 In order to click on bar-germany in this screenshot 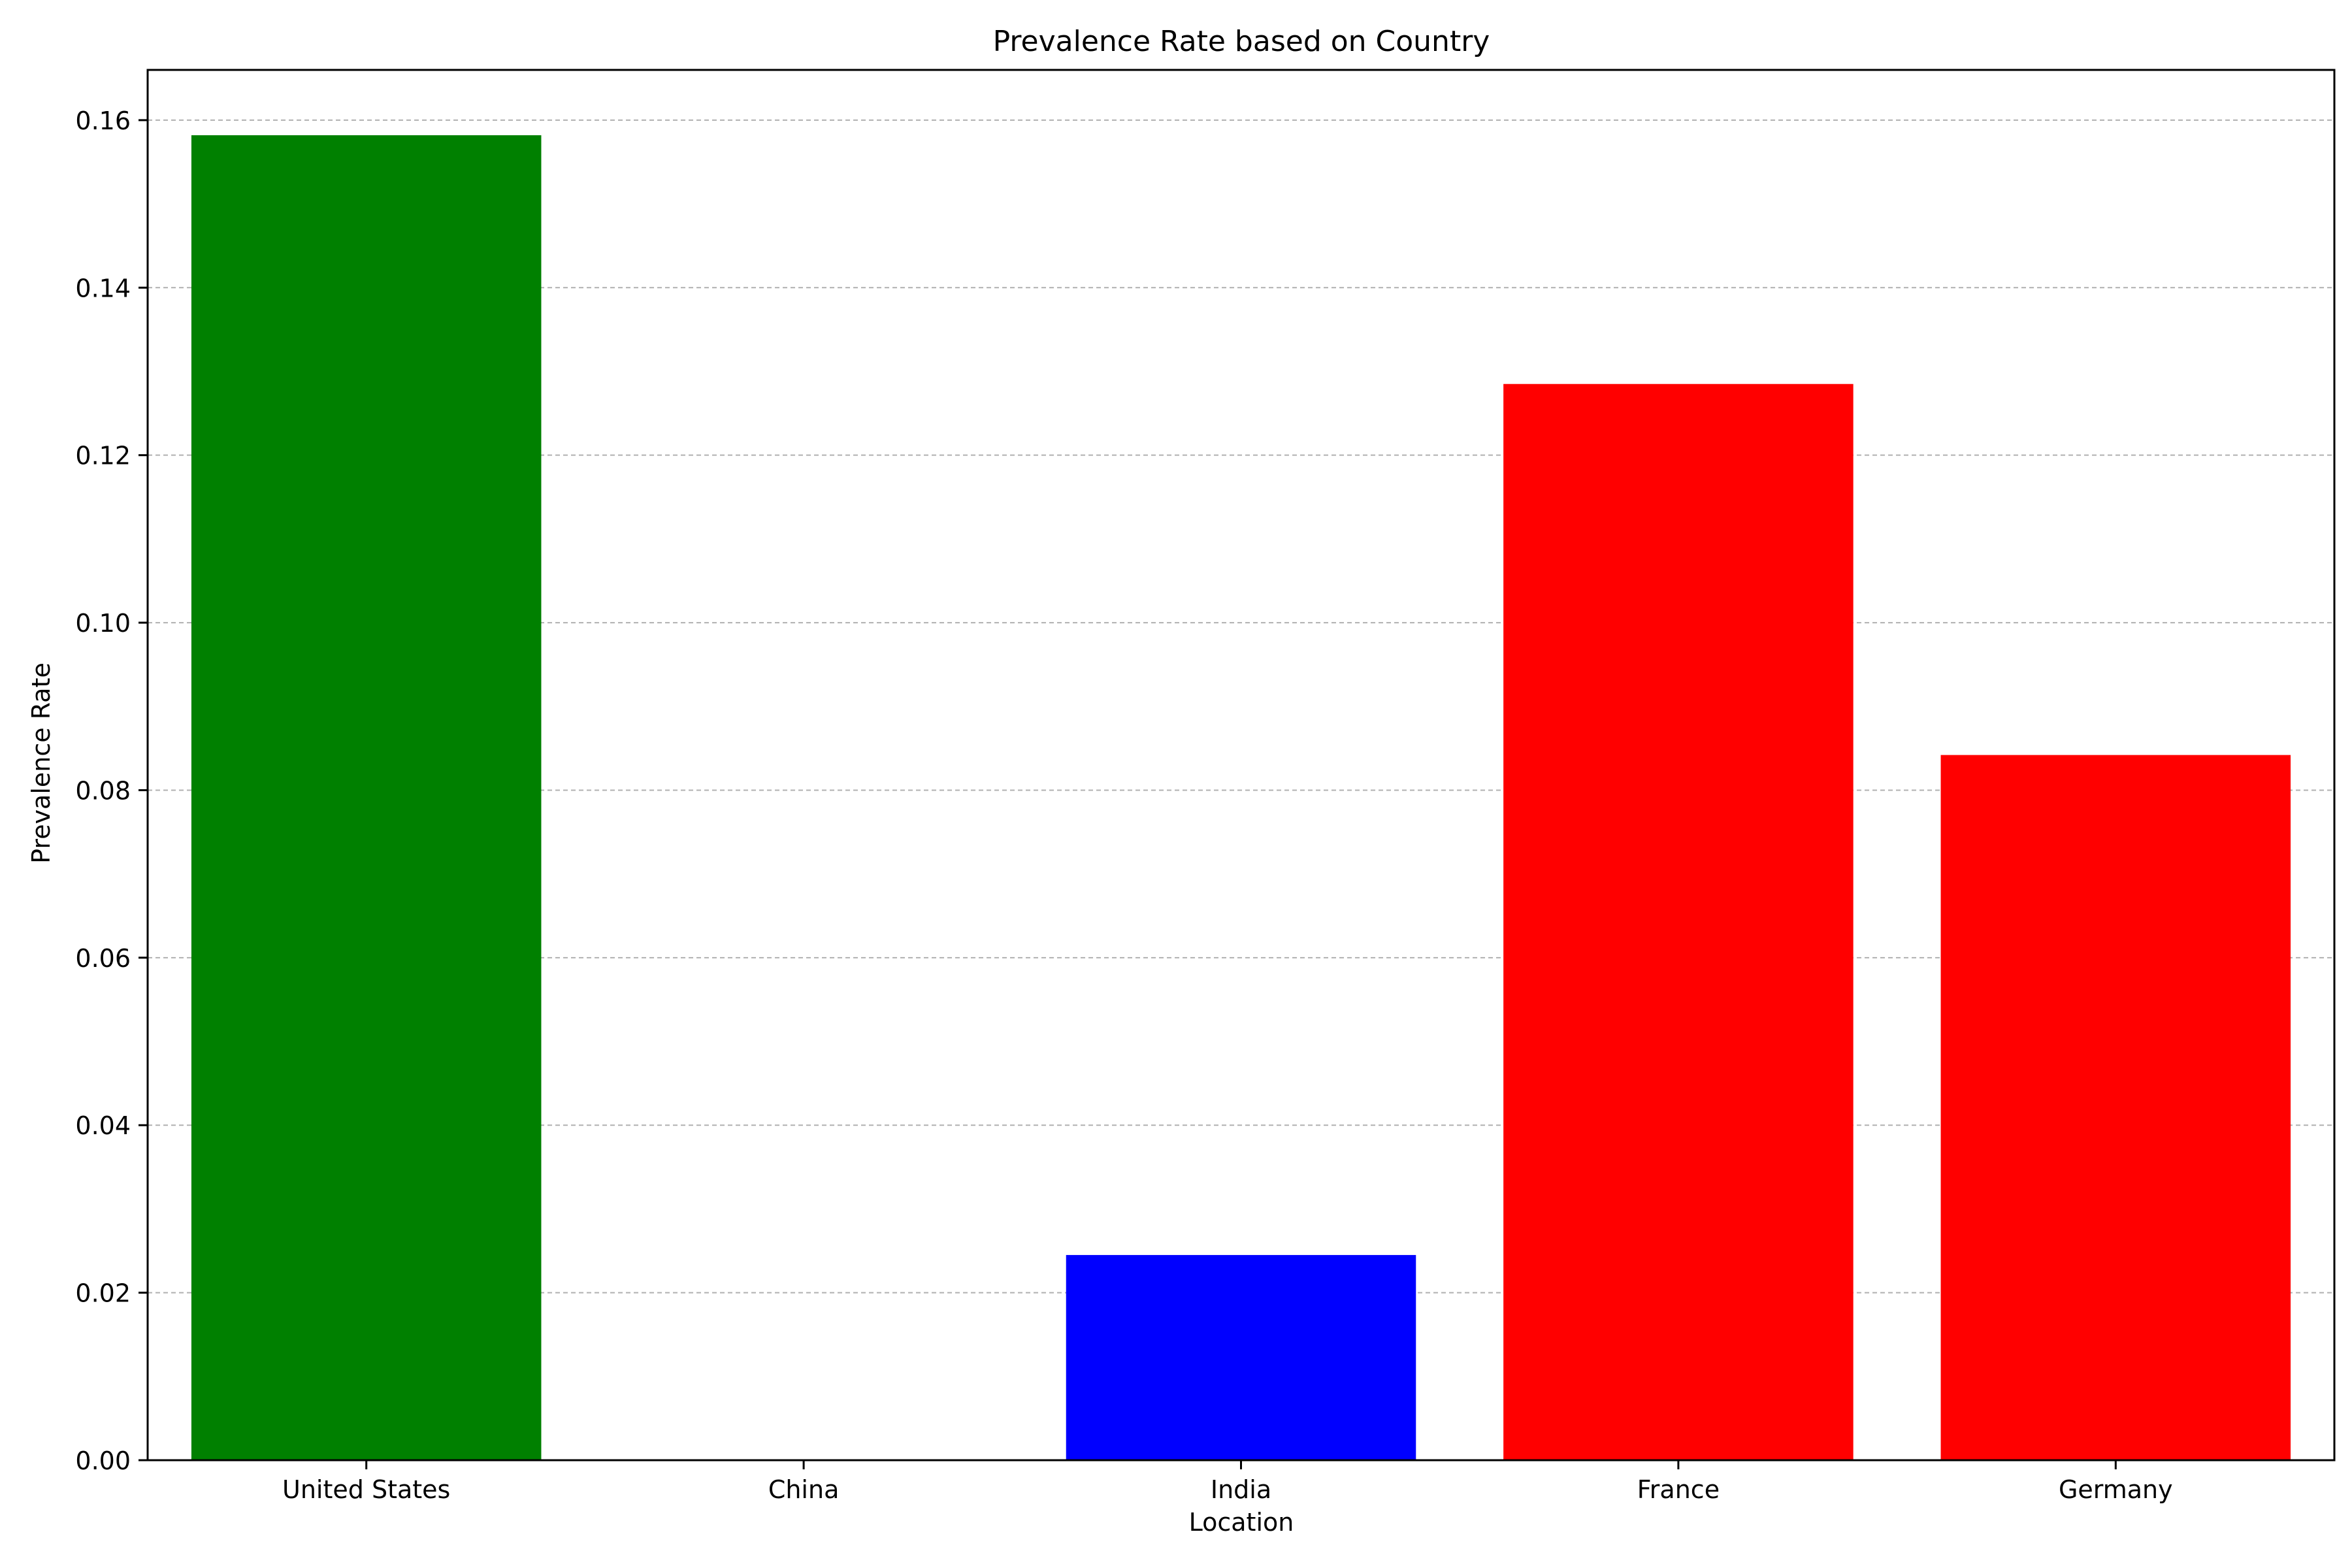, I will do `click(2115, 1107)`.